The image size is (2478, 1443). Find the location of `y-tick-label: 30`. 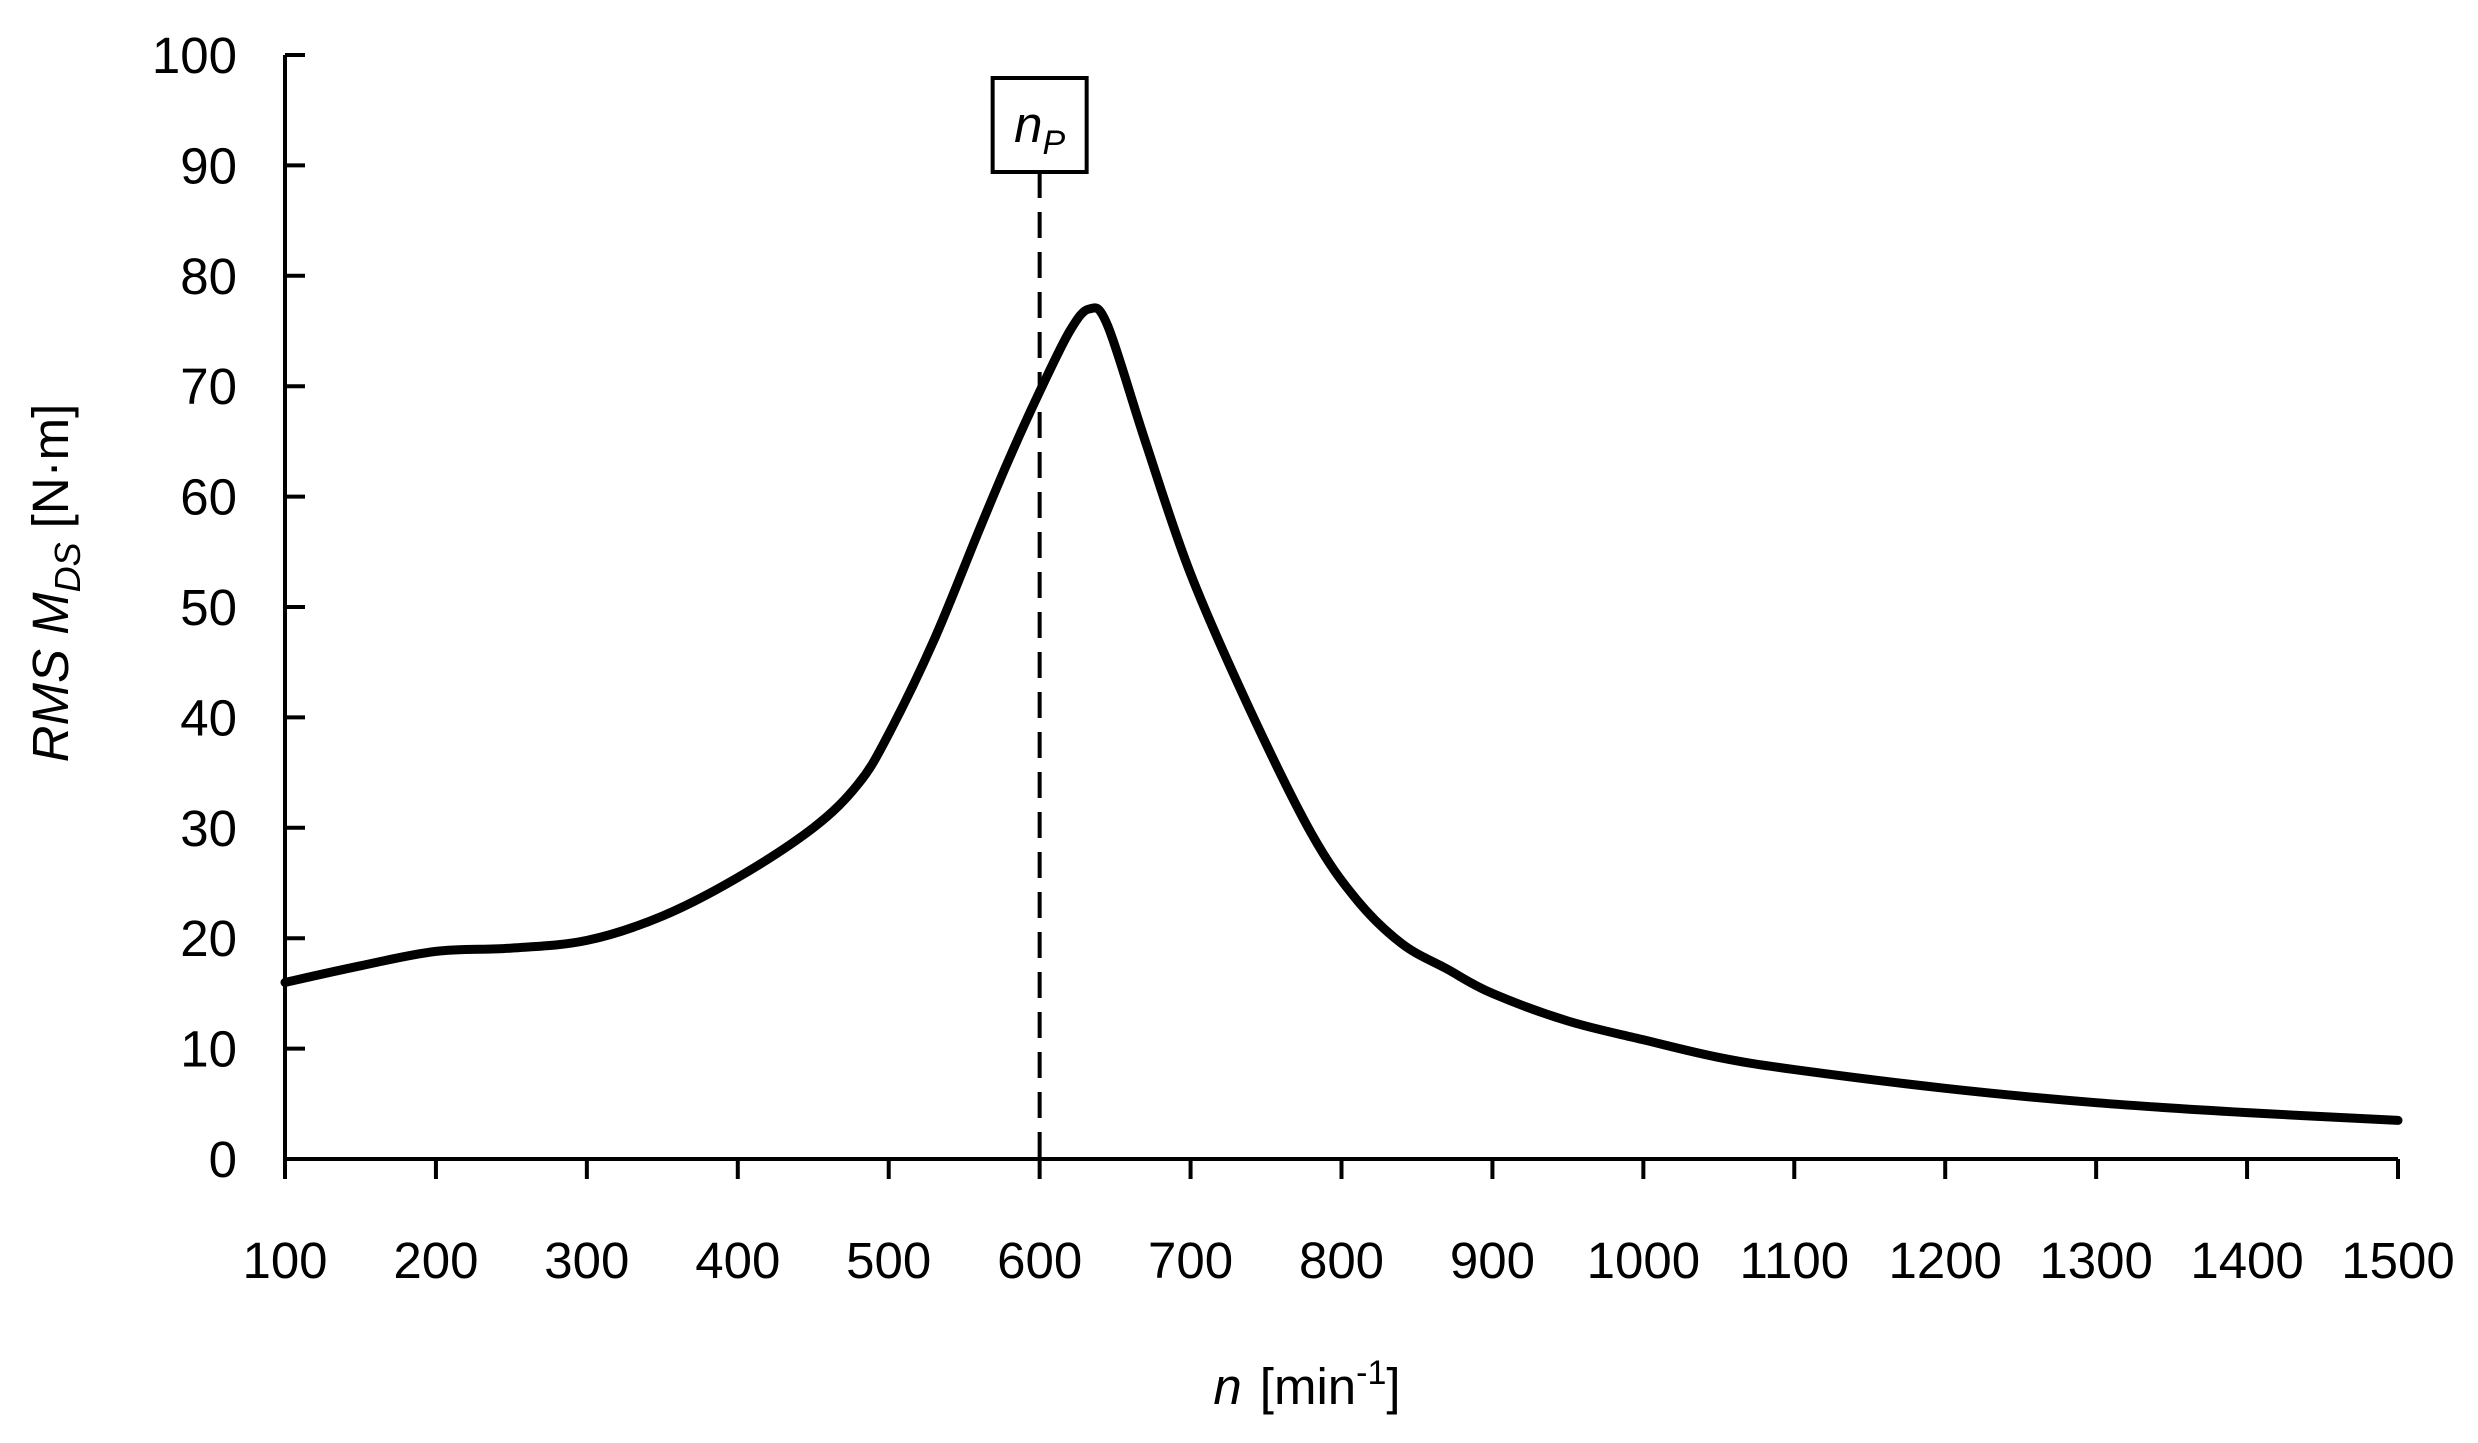

y-tick-label: 30 is located at coordinates (208, 828).